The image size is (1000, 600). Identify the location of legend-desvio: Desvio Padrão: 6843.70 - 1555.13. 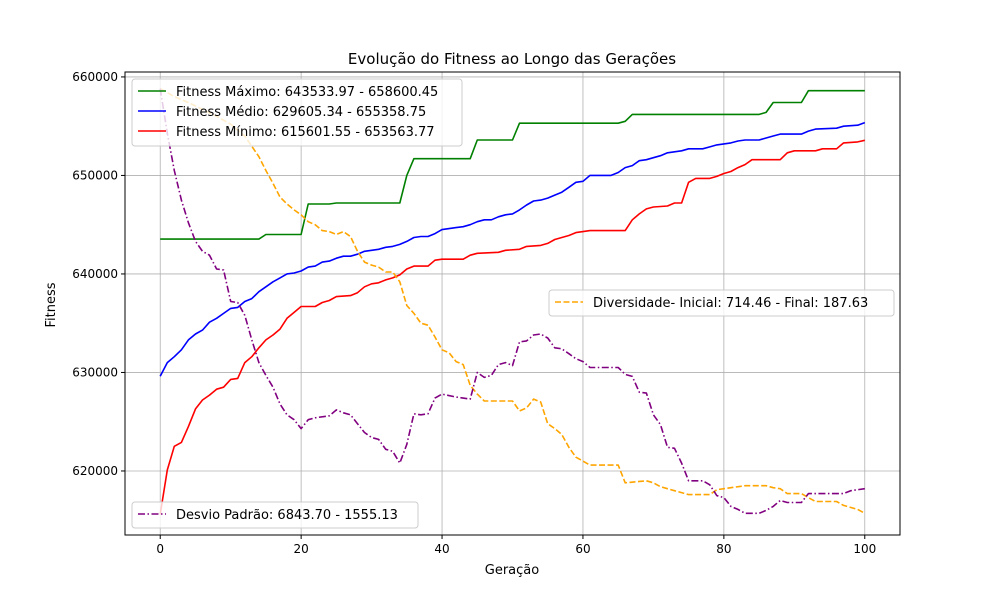
(275, 515).